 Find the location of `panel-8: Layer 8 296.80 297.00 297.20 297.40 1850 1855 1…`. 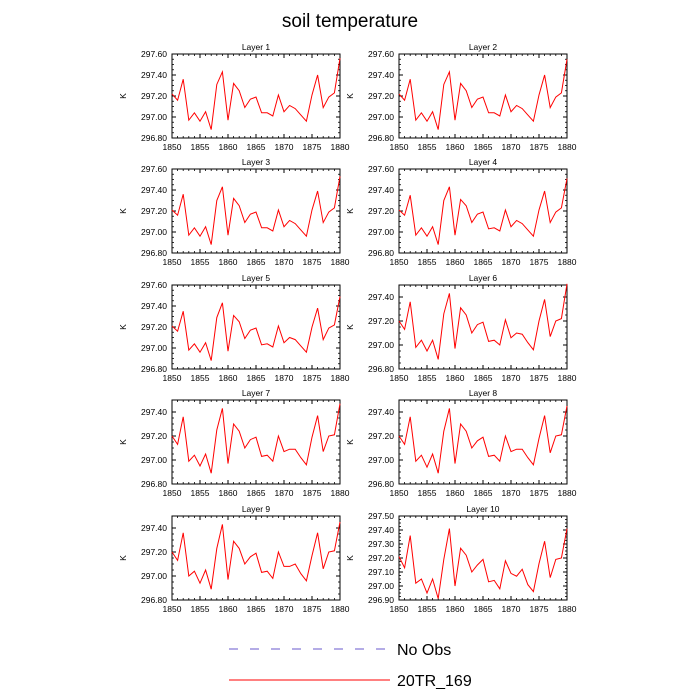

panel-8: Layer 8 296.80 297.00 297.20 297.40 1850 1855 1… is located at coordinates (461, 443).